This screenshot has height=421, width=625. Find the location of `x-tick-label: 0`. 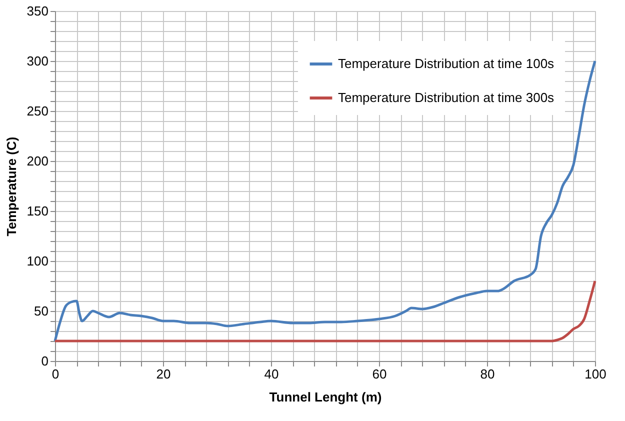

x-tick-label: 0 is located at coordinates (56, 374).